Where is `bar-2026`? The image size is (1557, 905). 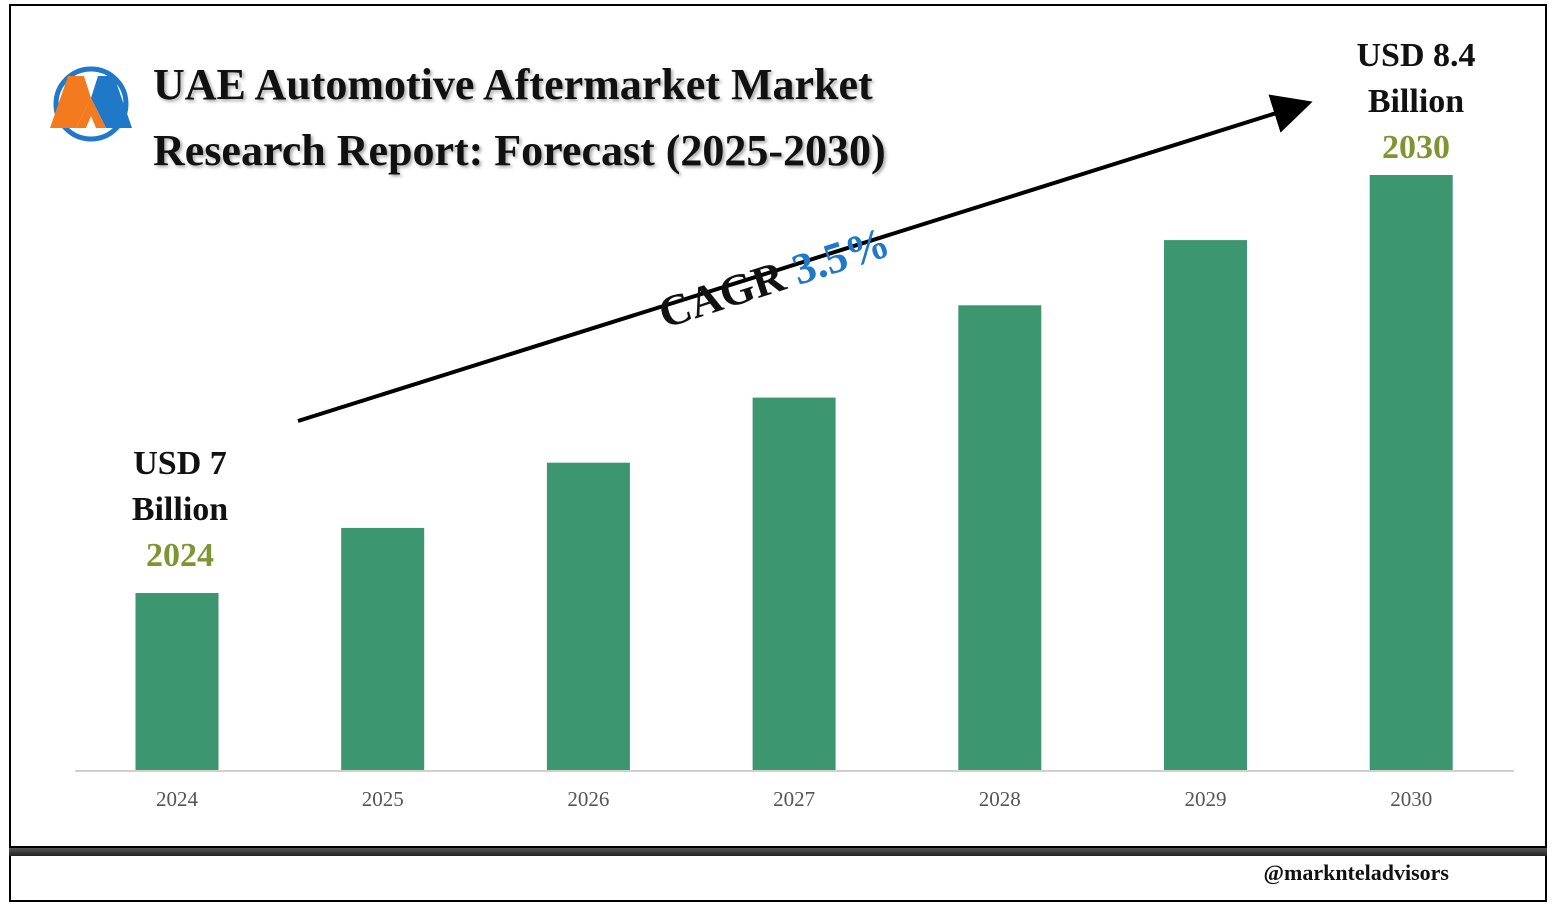
bar-2026 is located at coordinates (588, 616).